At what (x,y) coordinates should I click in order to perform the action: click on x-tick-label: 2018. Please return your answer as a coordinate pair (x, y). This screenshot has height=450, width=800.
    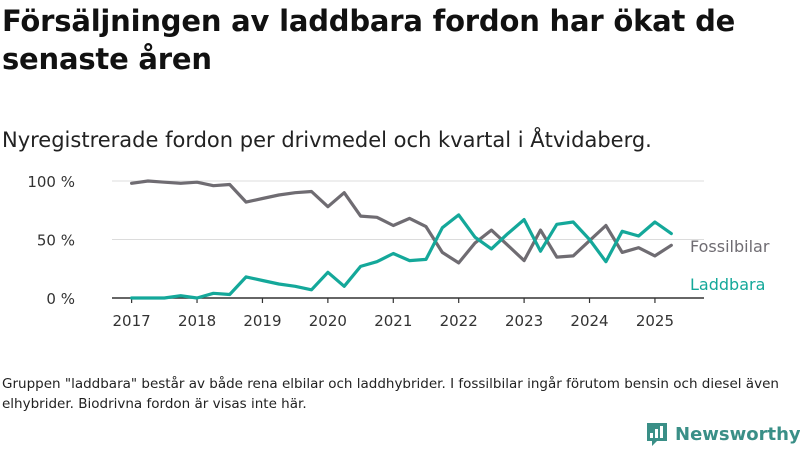
    Looking at the image, I should click on (197, 321).